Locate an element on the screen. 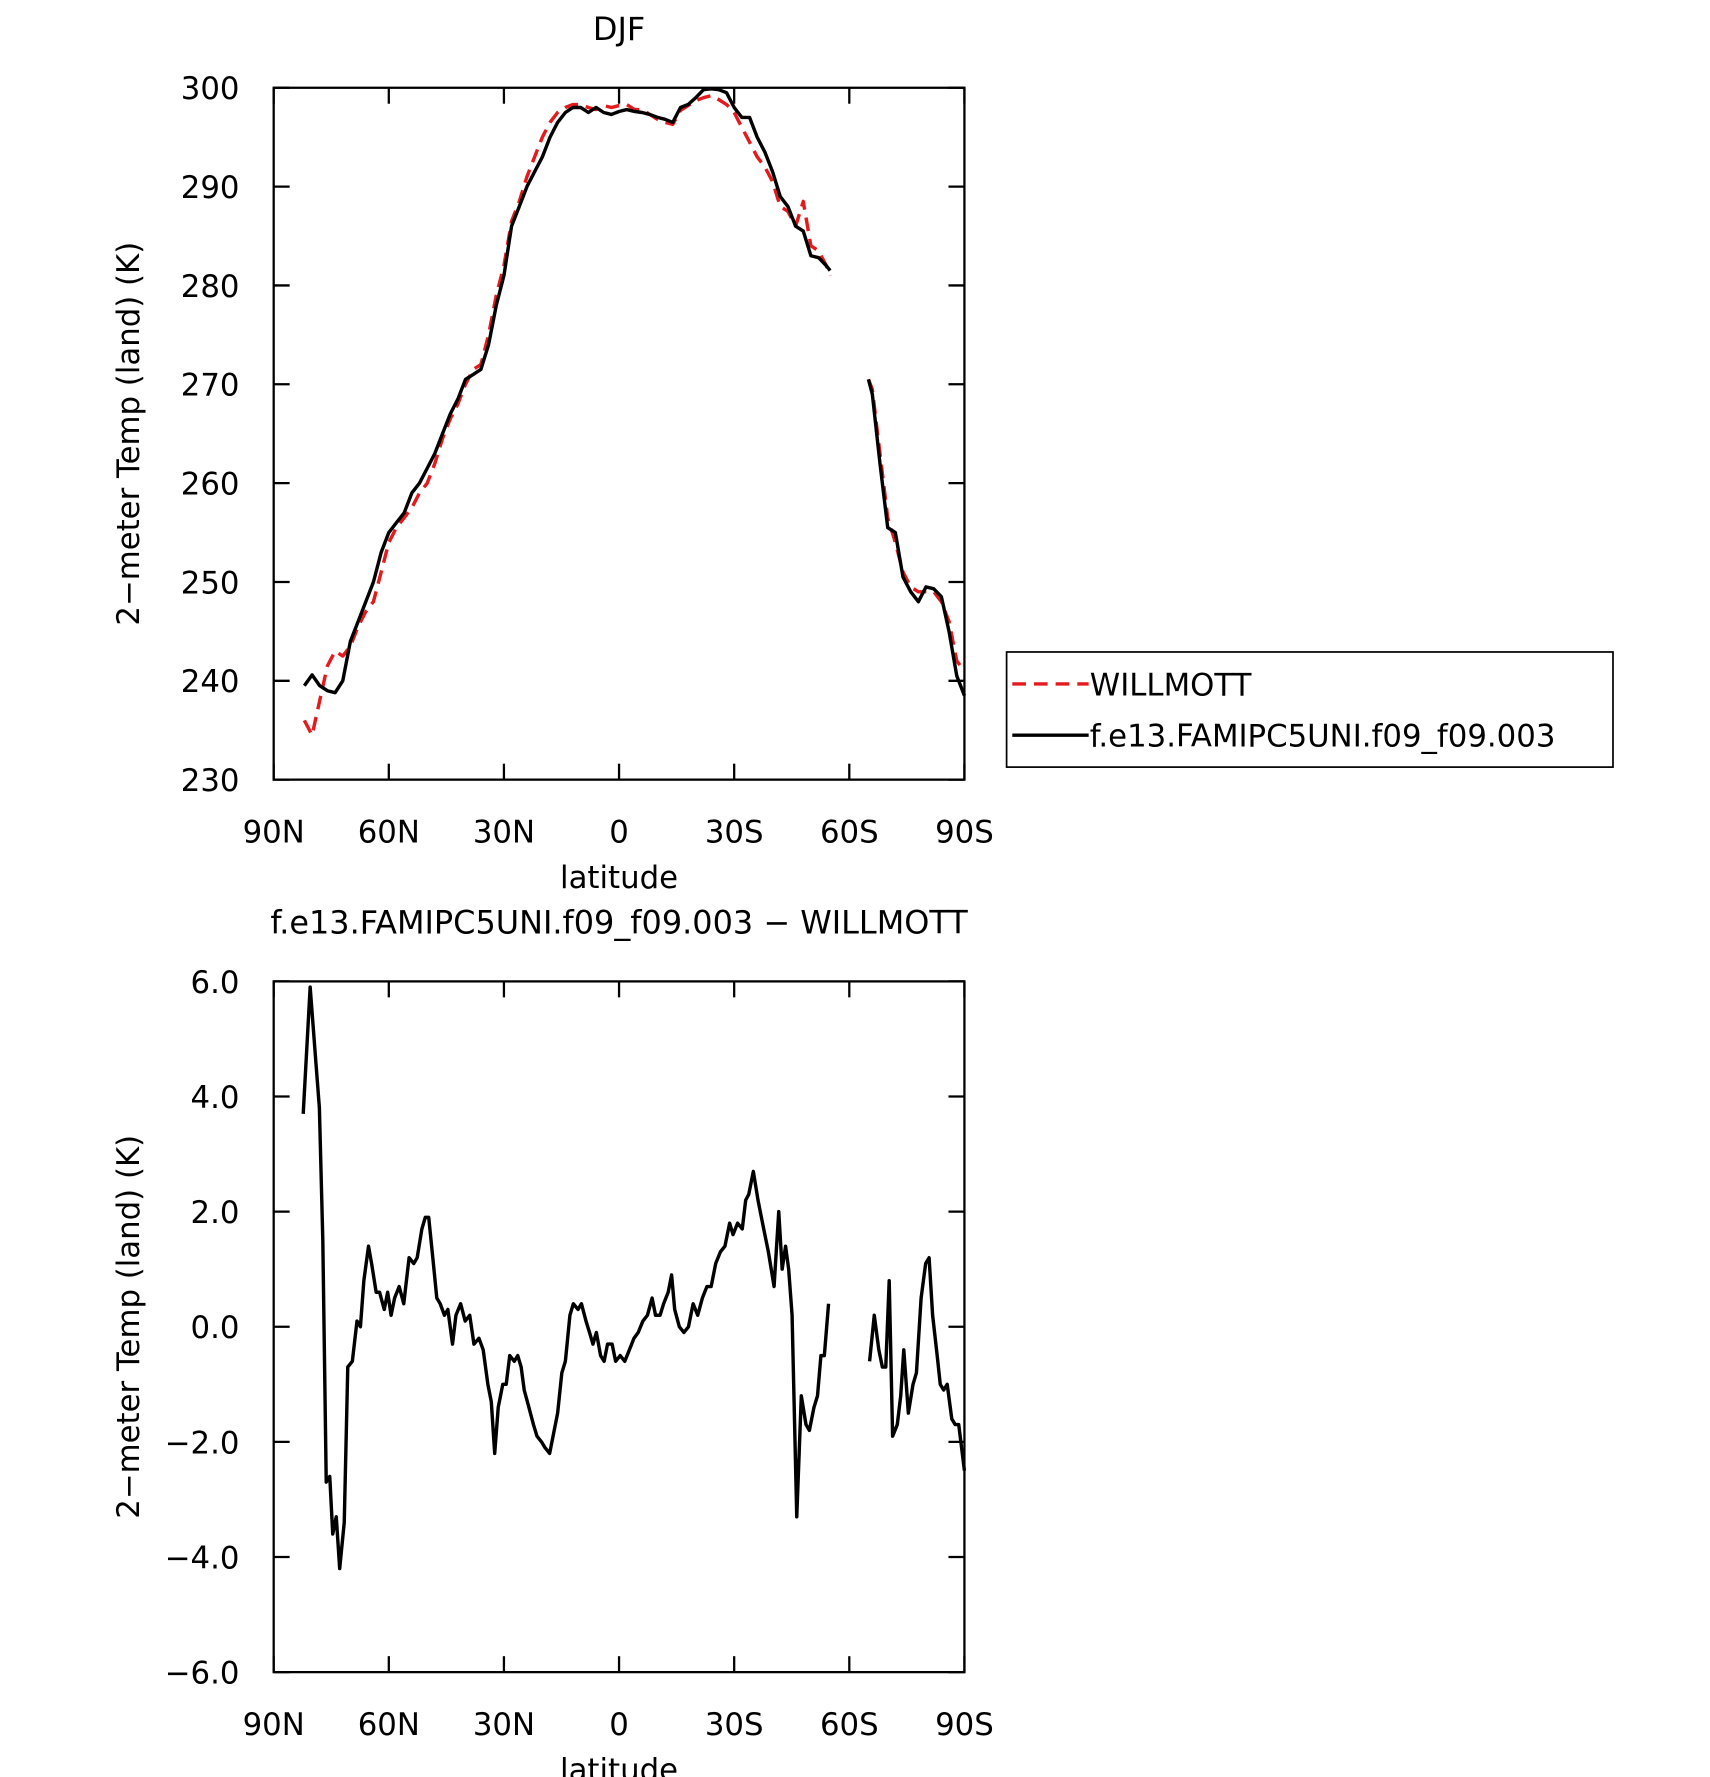  y-tick-label: 250 is located at coordinates (210, 583).